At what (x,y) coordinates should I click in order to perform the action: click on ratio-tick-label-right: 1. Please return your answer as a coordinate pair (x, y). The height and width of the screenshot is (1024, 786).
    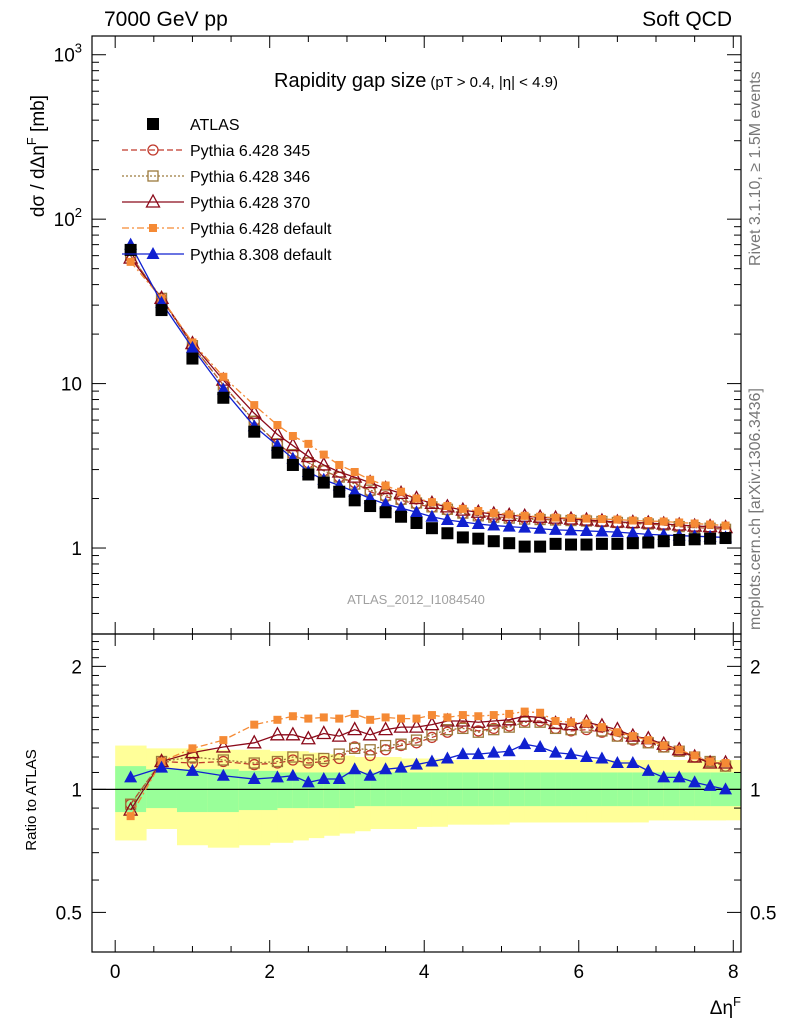
    Looking at the image, I should click on (755, 790).